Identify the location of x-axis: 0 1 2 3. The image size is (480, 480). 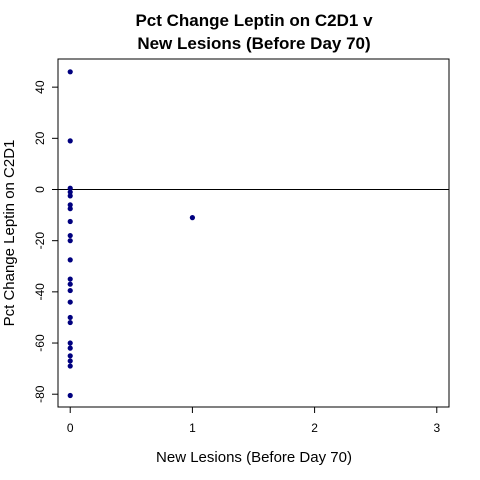
(253, 421).